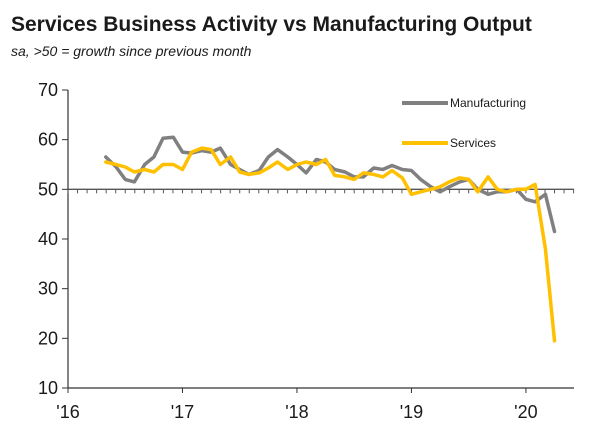 This screenshot has width=594, height=445. I want to click on legend-label-services: Services, so click(473, 143).